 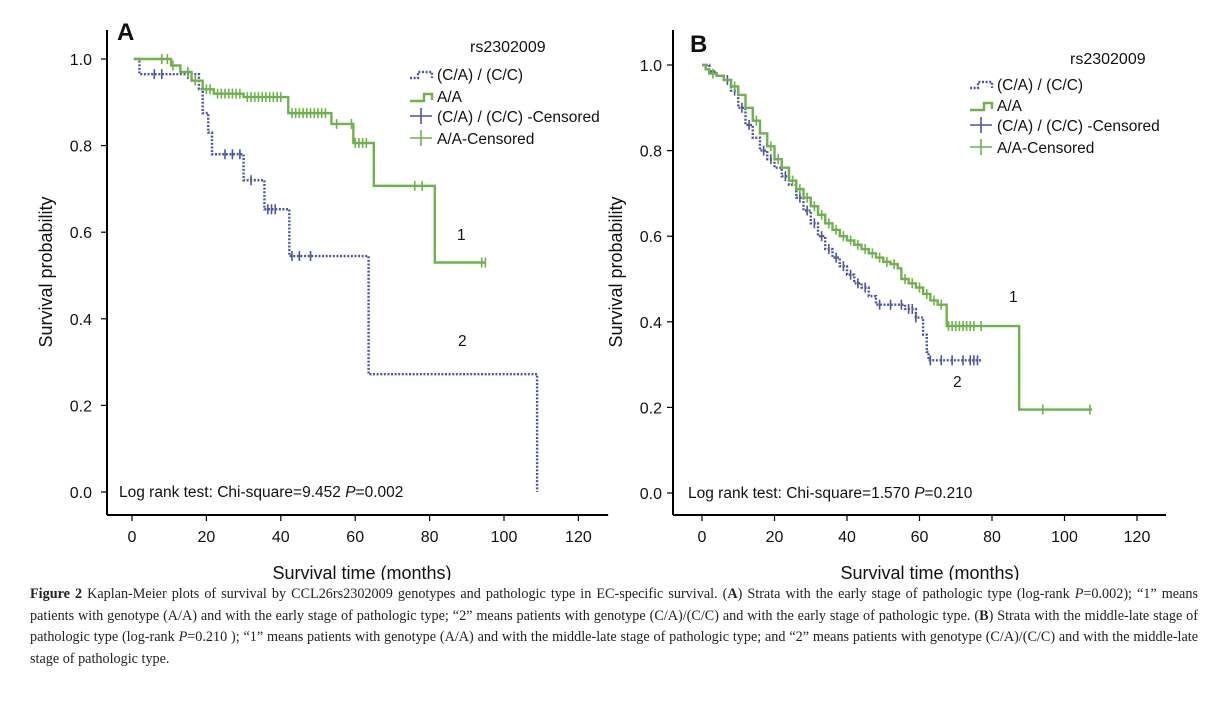 What do you see at coordinates (56, 594) in the screenshot?
I see `caption-figure-label: Figure 2` at bounding box center [56, 594].